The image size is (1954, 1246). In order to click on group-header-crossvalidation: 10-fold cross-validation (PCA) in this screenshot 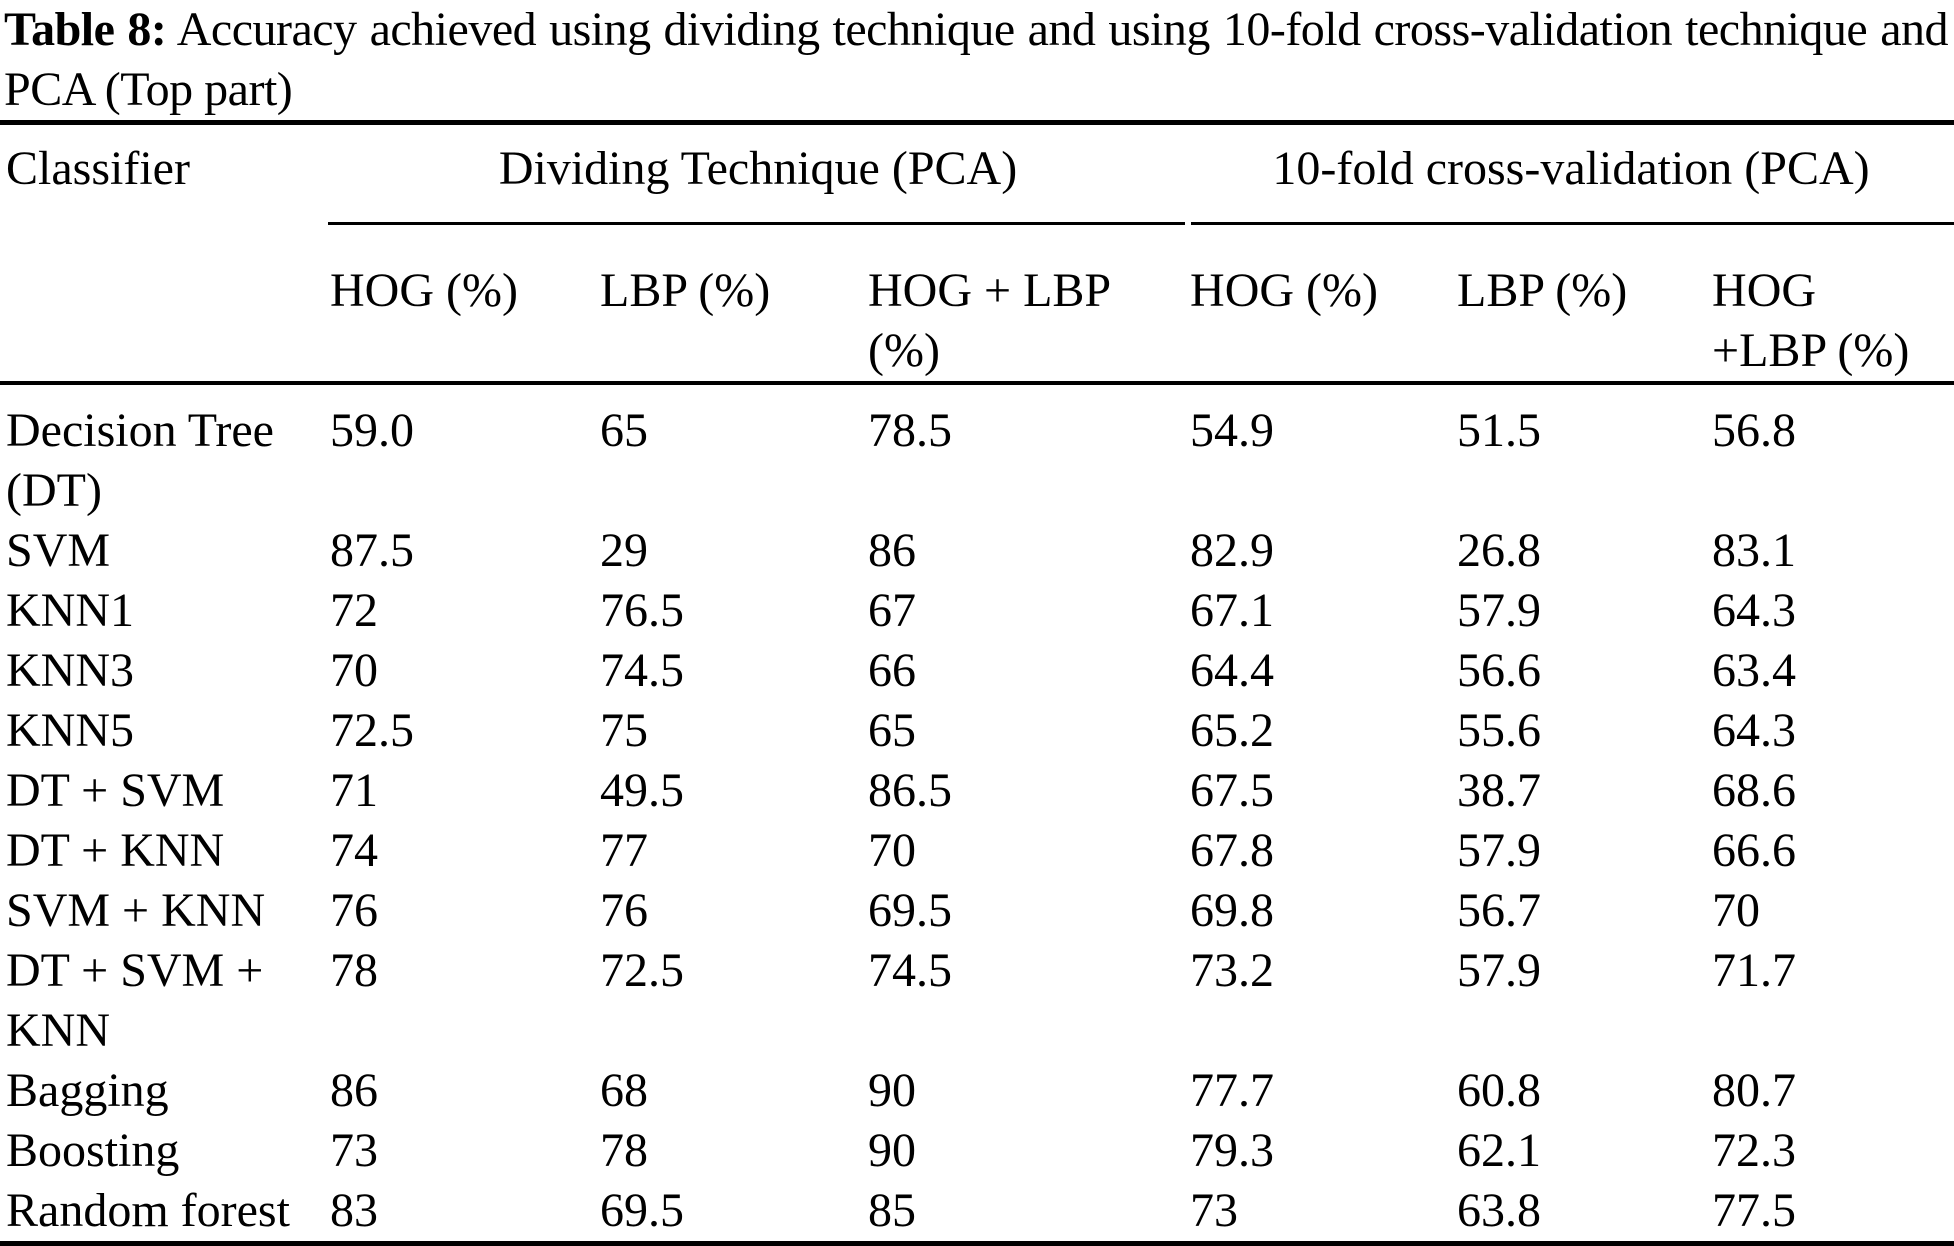, I will do `click(1569, 175)`.